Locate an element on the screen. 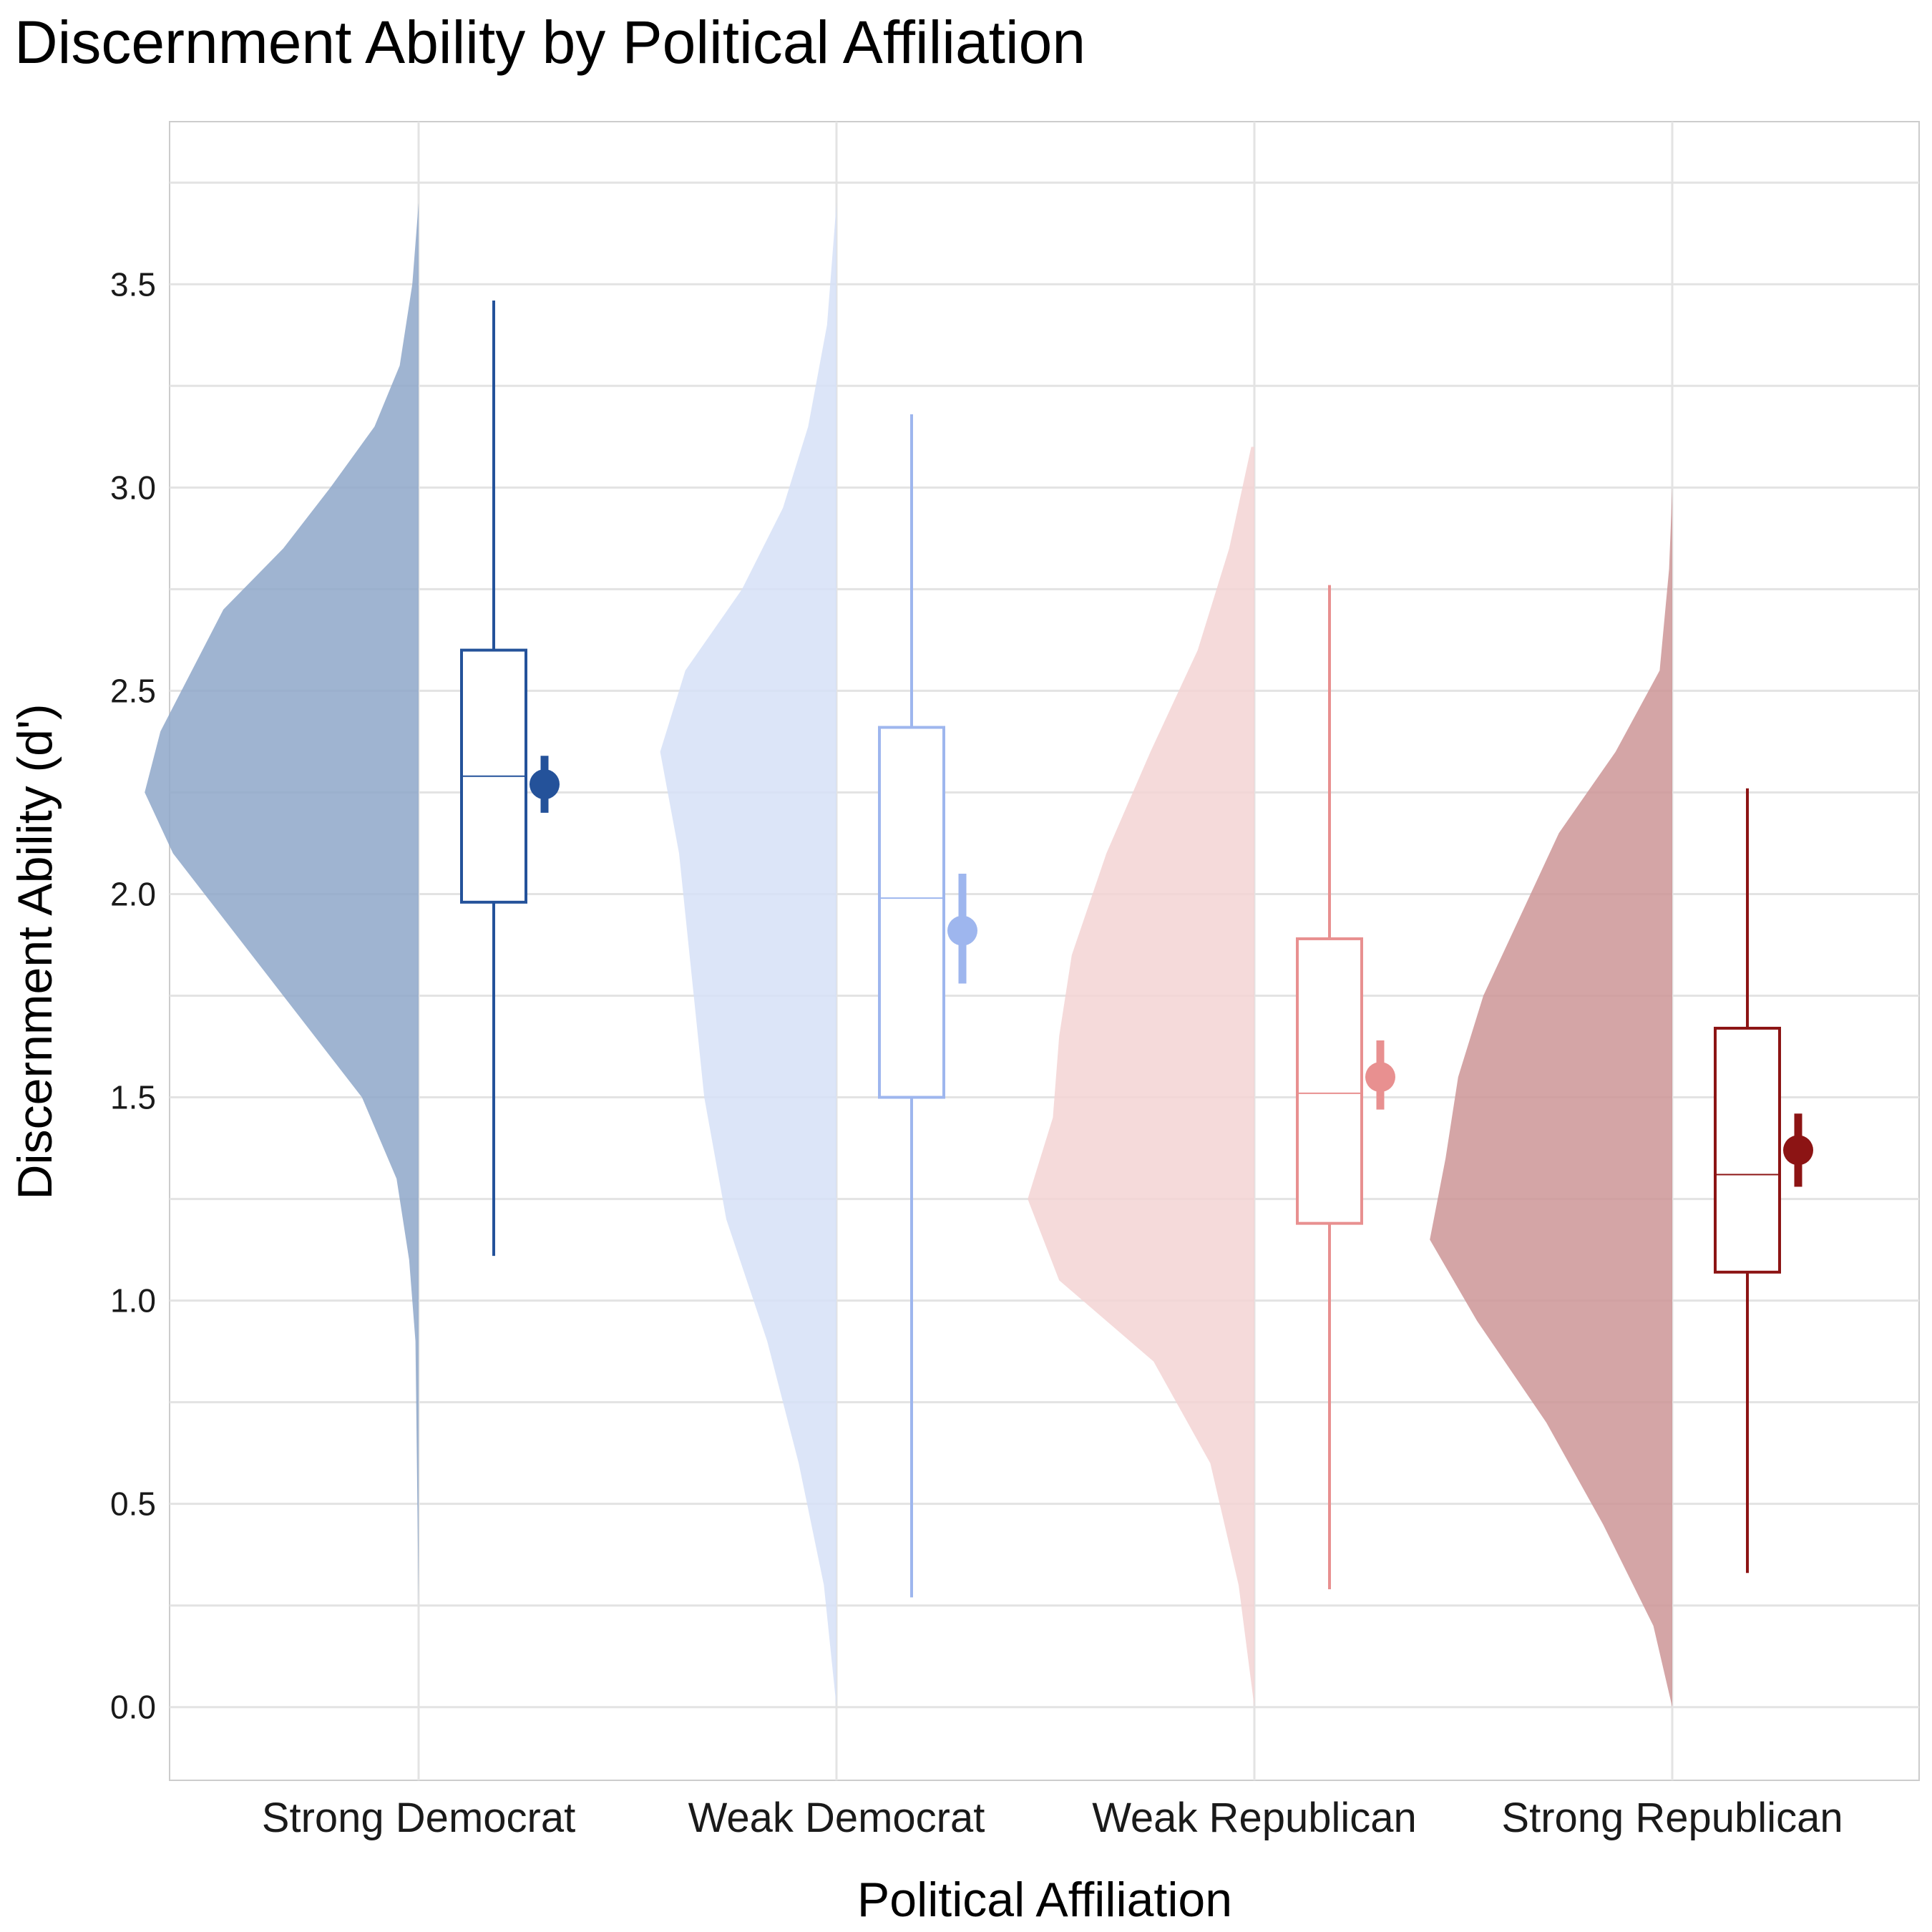  y-tick-label: 1.5 is located at coordinates (133, 1097).